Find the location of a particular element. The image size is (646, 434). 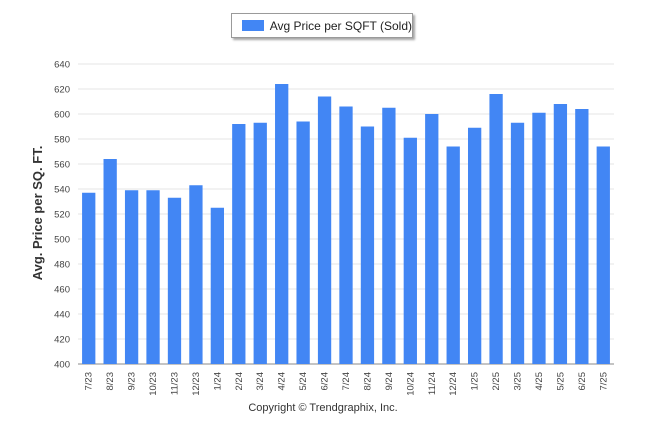

y-tick-label: 640 is located at coordinates (62, 65).